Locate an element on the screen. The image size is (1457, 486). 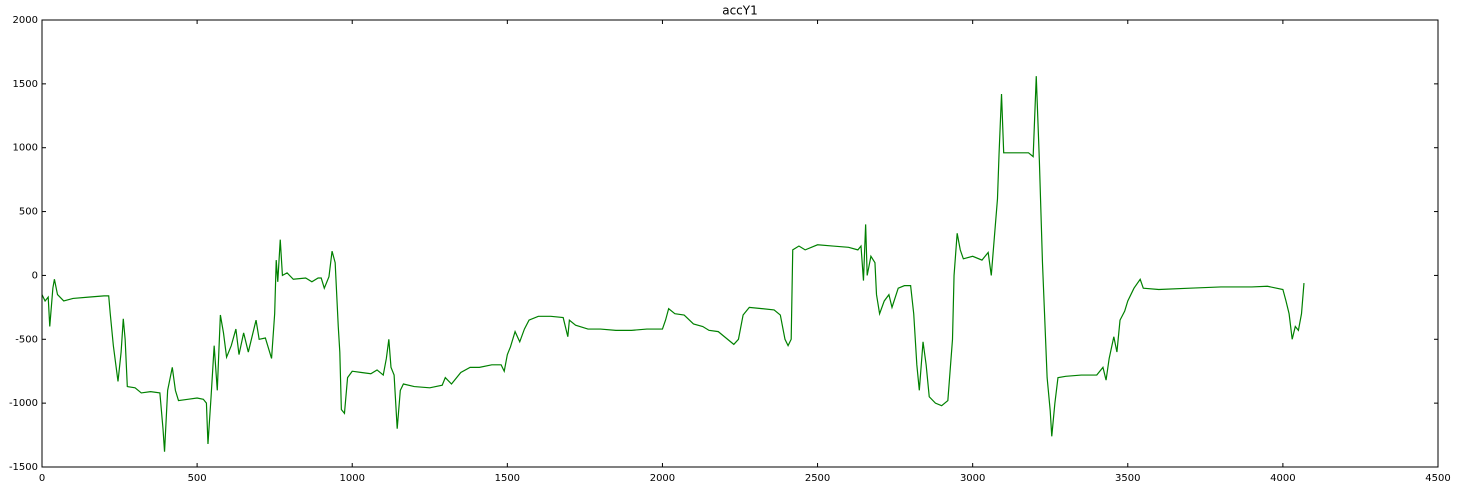
x-tick-label: 1000 is located at coordinates (351, 478).